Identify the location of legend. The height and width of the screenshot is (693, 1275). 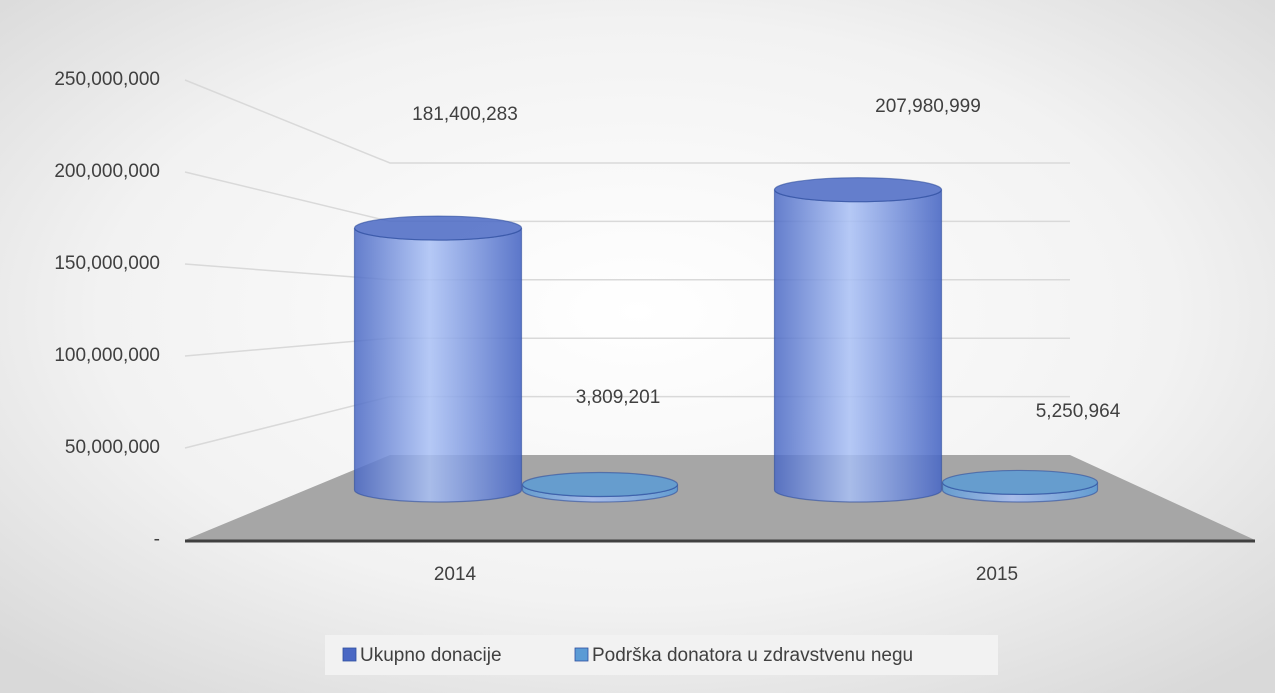
(661, 655).